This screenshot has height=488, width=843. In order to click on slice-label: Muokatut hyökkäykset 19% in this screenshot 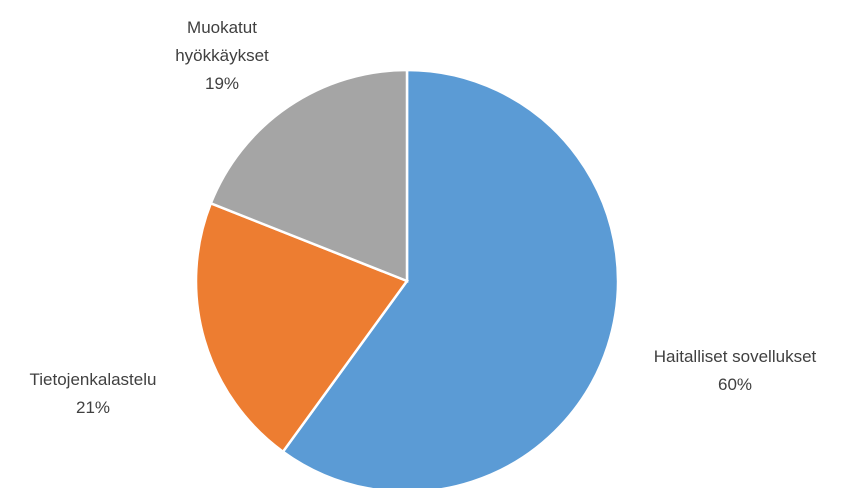, I will do `click(222, 56)`.